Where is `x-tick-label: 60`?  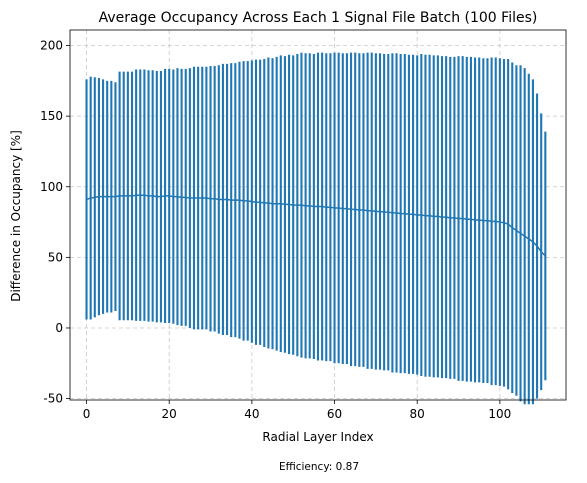 x-tick-label: 60 is located at coordinates (334, 414).